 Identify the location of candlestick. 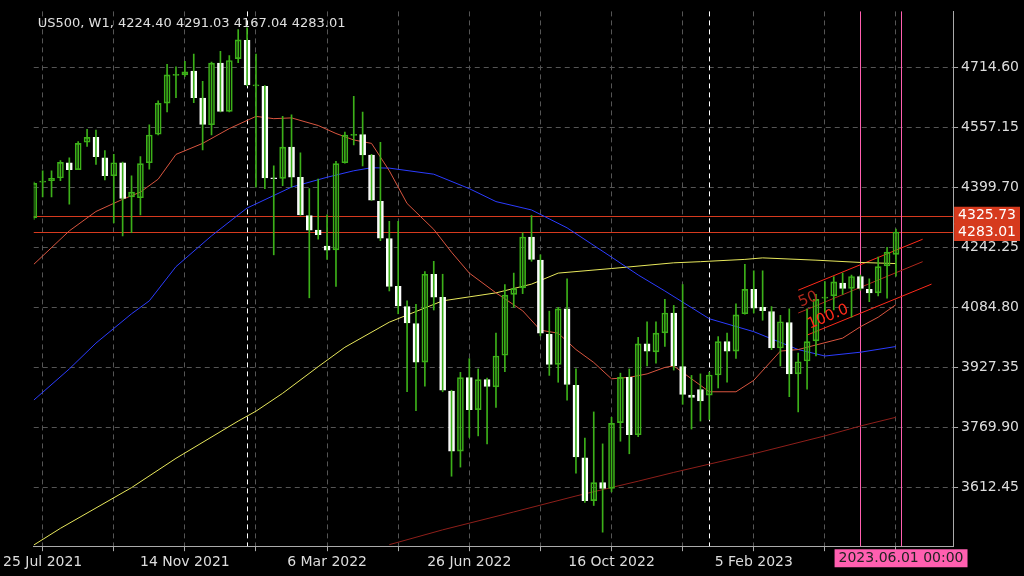
(274, 210).